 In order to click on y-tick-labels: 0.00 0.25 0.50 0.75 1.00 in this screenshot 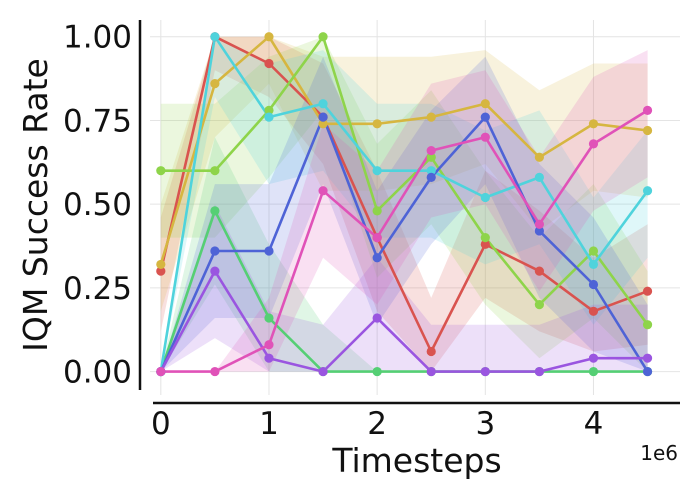, I will do `click(97, 205)`.